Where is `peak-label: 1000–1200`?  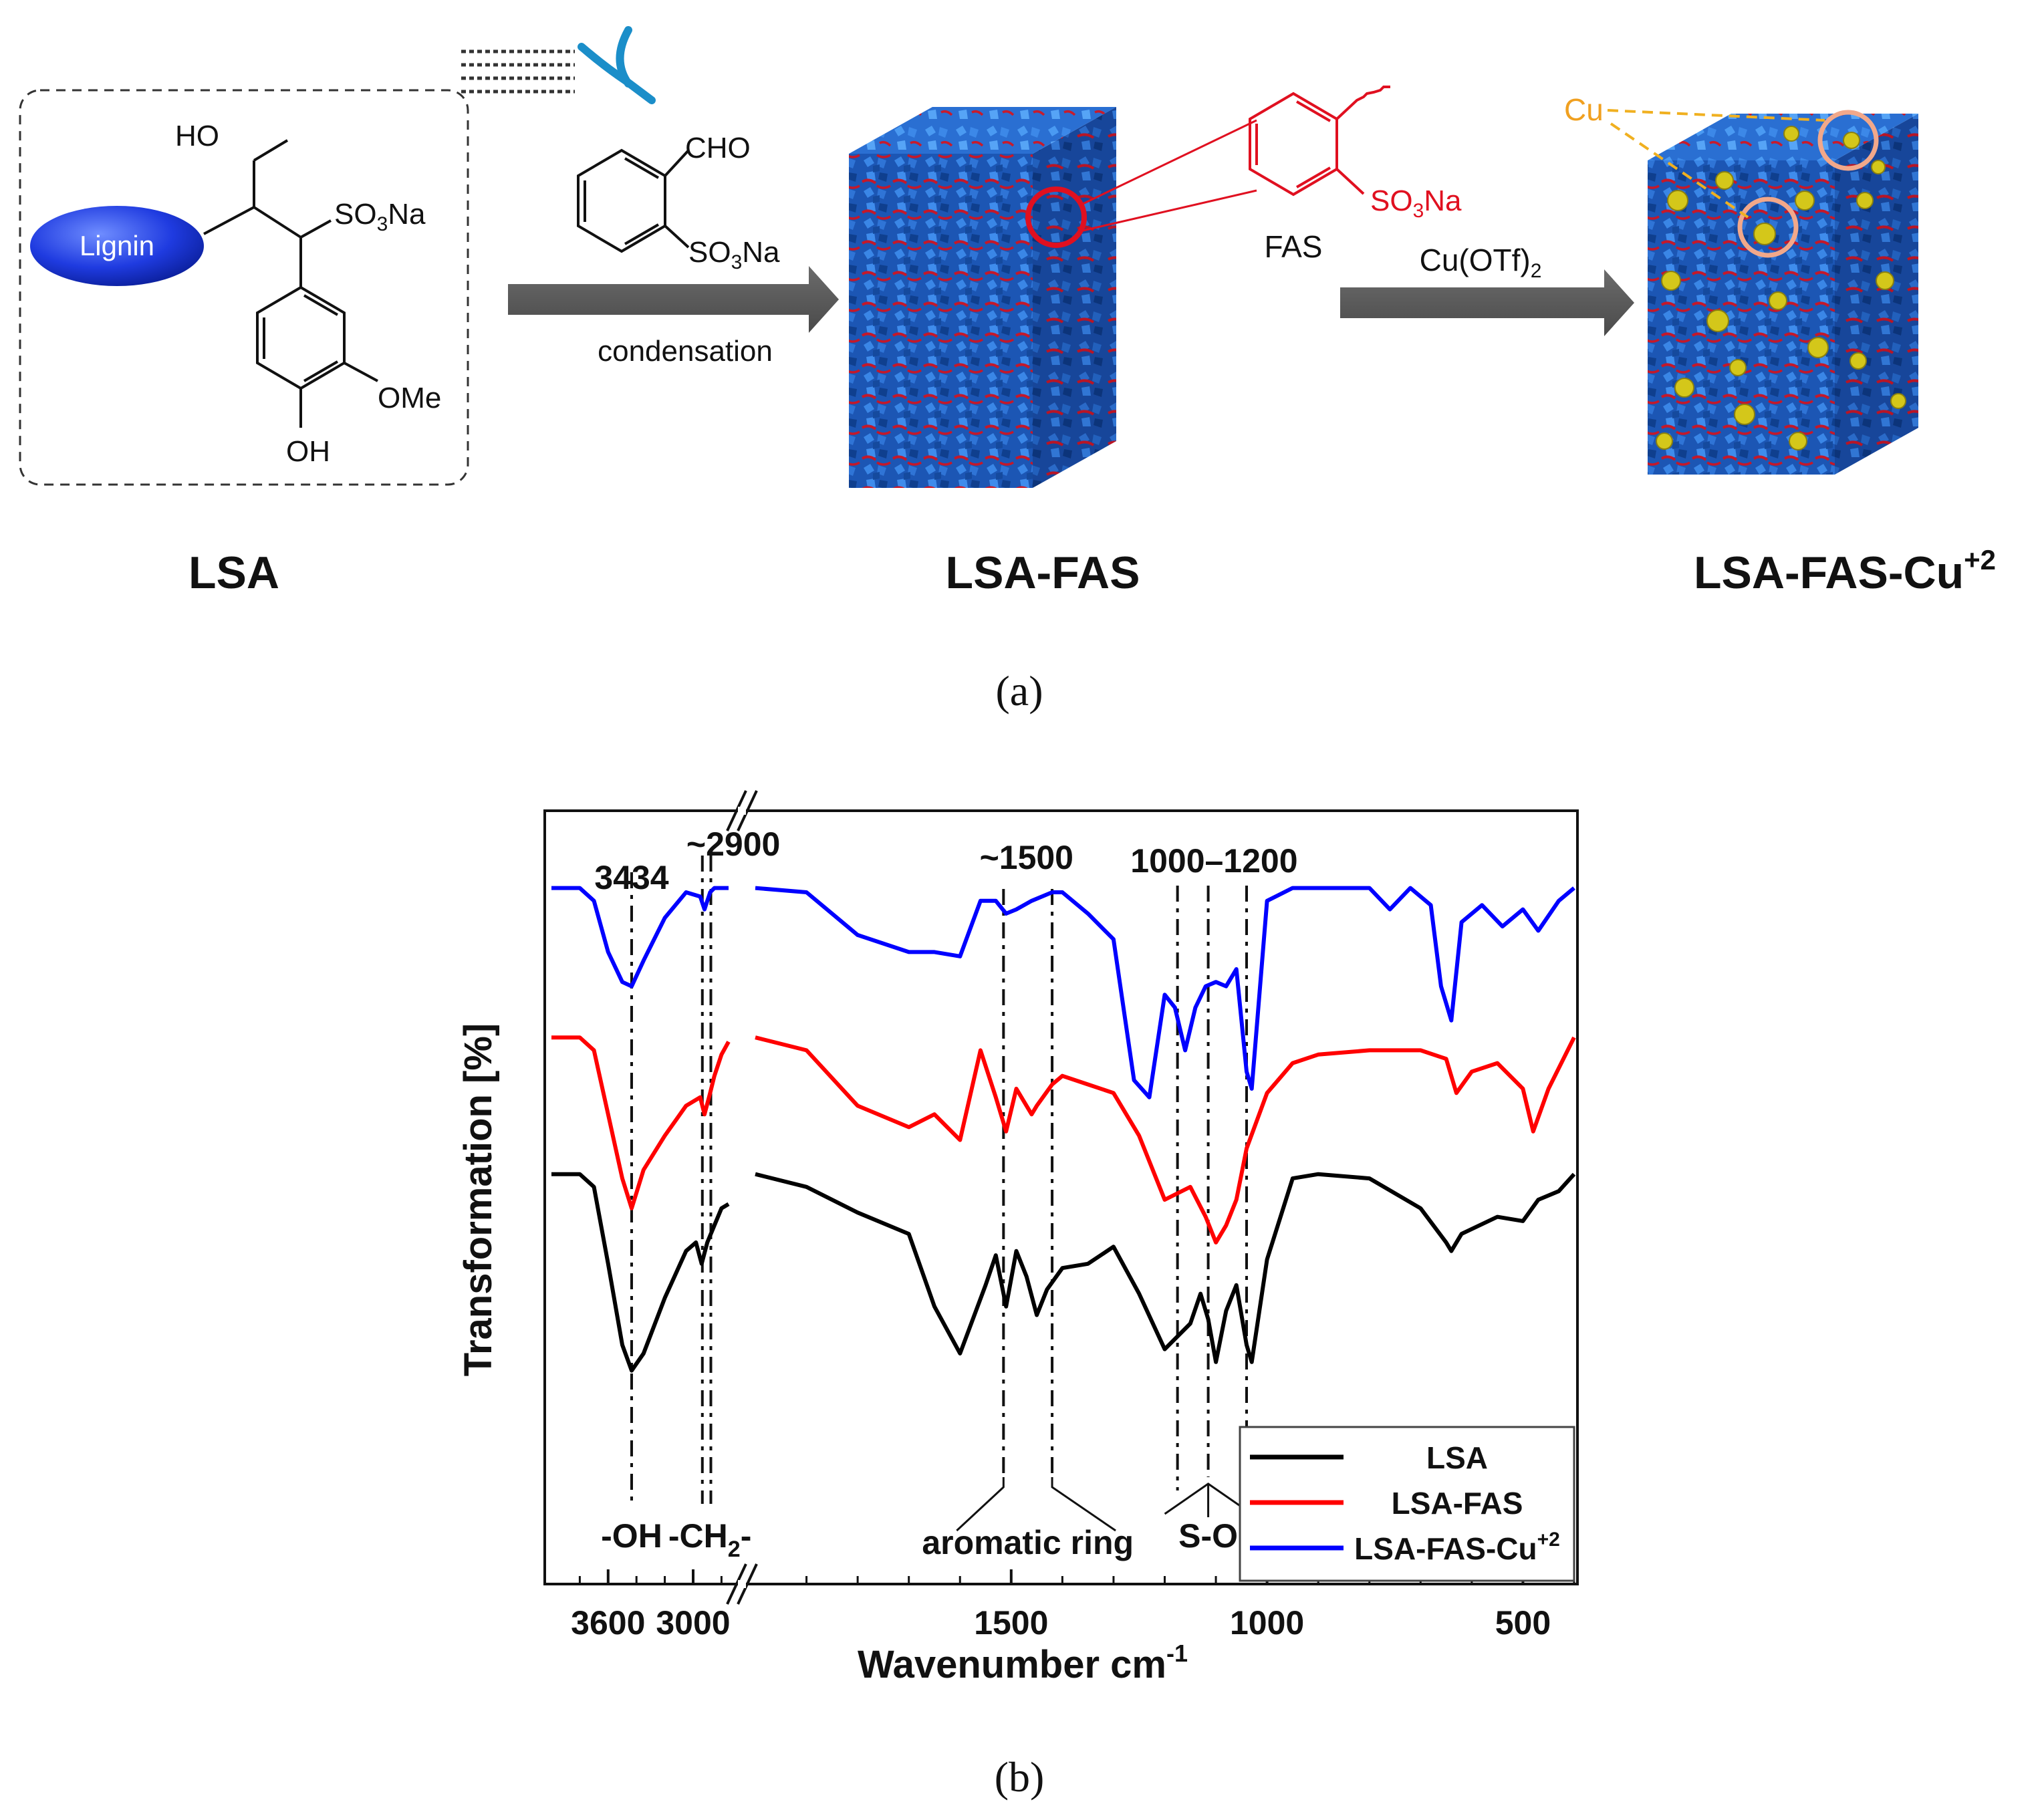
peak-label: 1000–1200 is located at coordinates (1213, 861).